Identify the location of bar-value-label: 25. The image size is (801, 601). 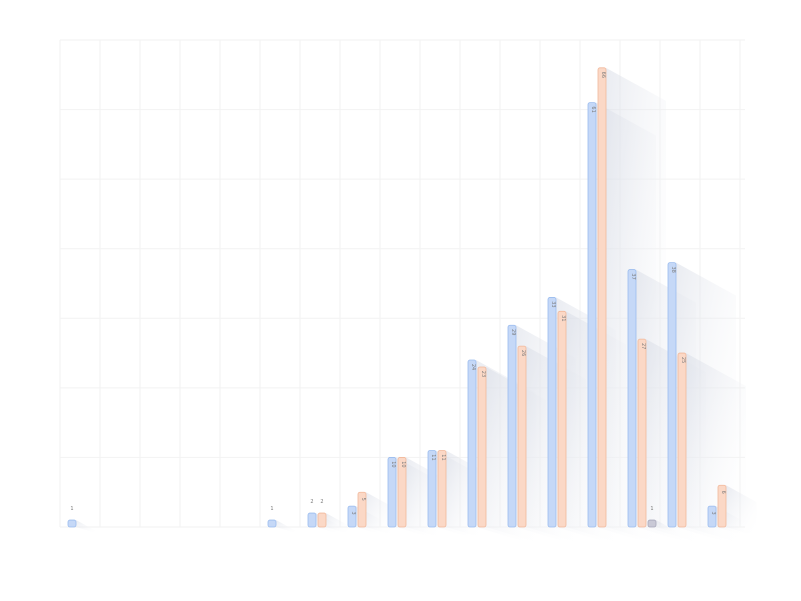
(683, 360).